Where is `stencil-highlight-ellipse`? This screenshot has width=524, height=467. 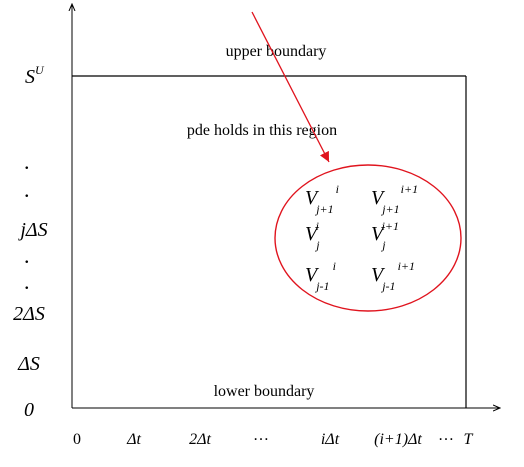 stencil-highlight-ellipse is located at coordinates (368, 238).